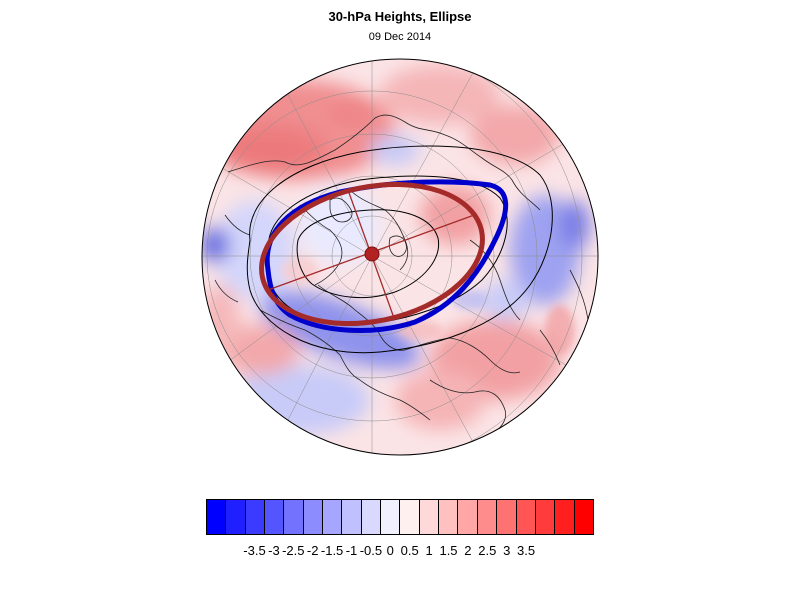 The width and height of the screenshot is (800, 600). I want to click on map-date: 09 Dec 2014, so click(400, 37).